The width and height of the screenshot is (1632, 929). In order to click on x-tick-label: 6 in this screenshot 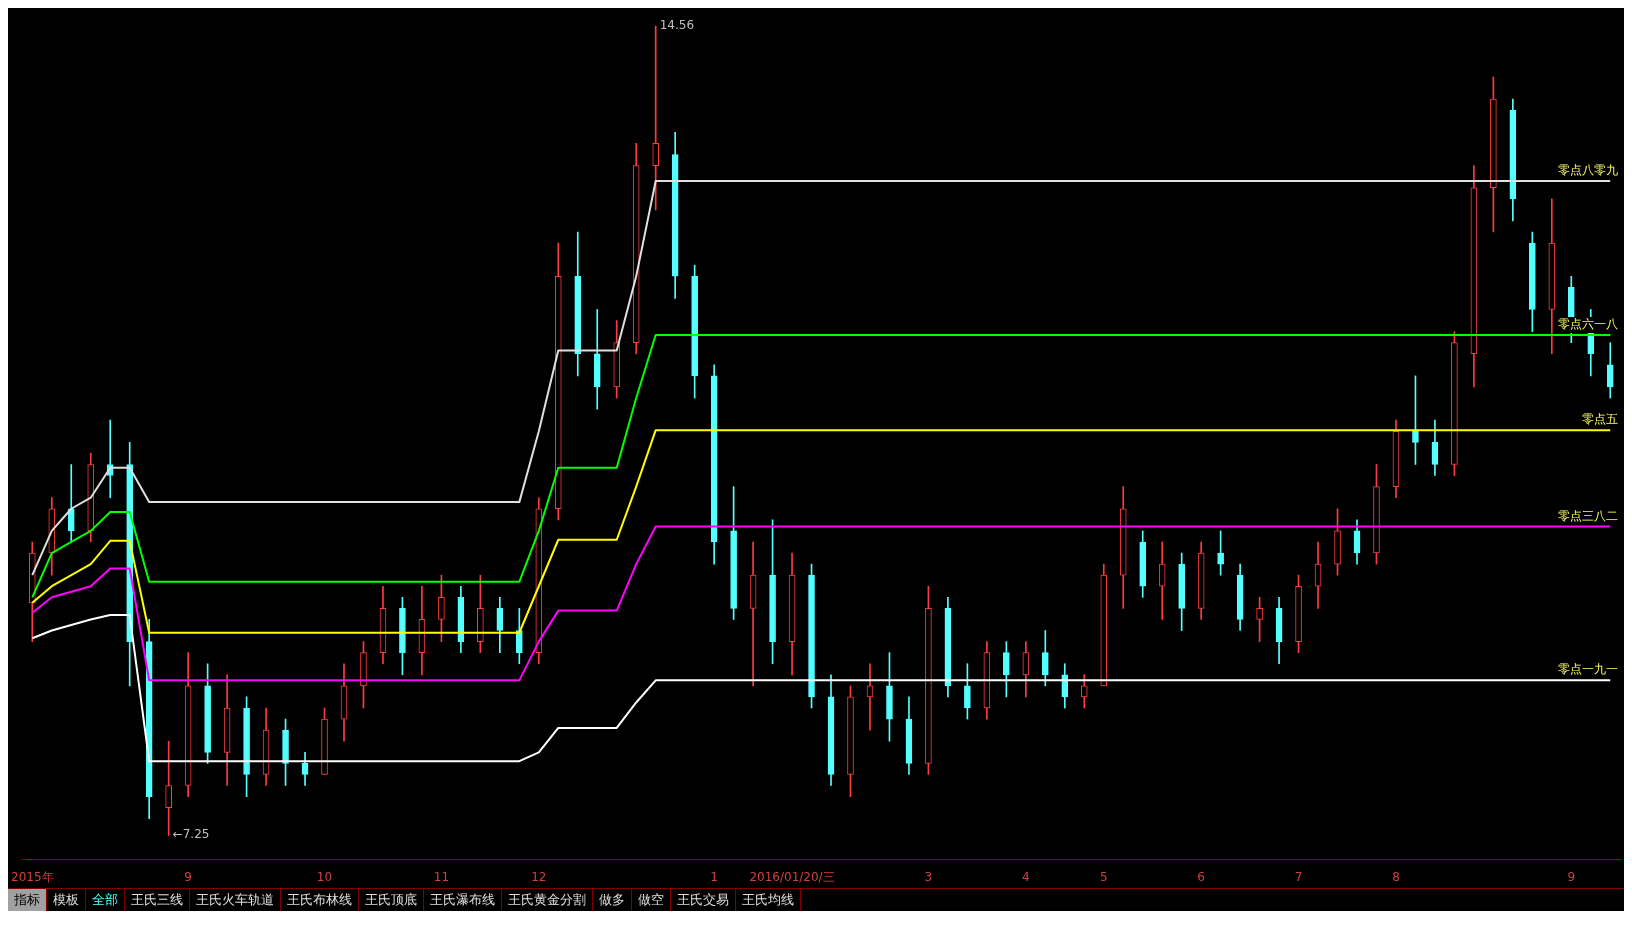, I will do `click(1201, 876)`.